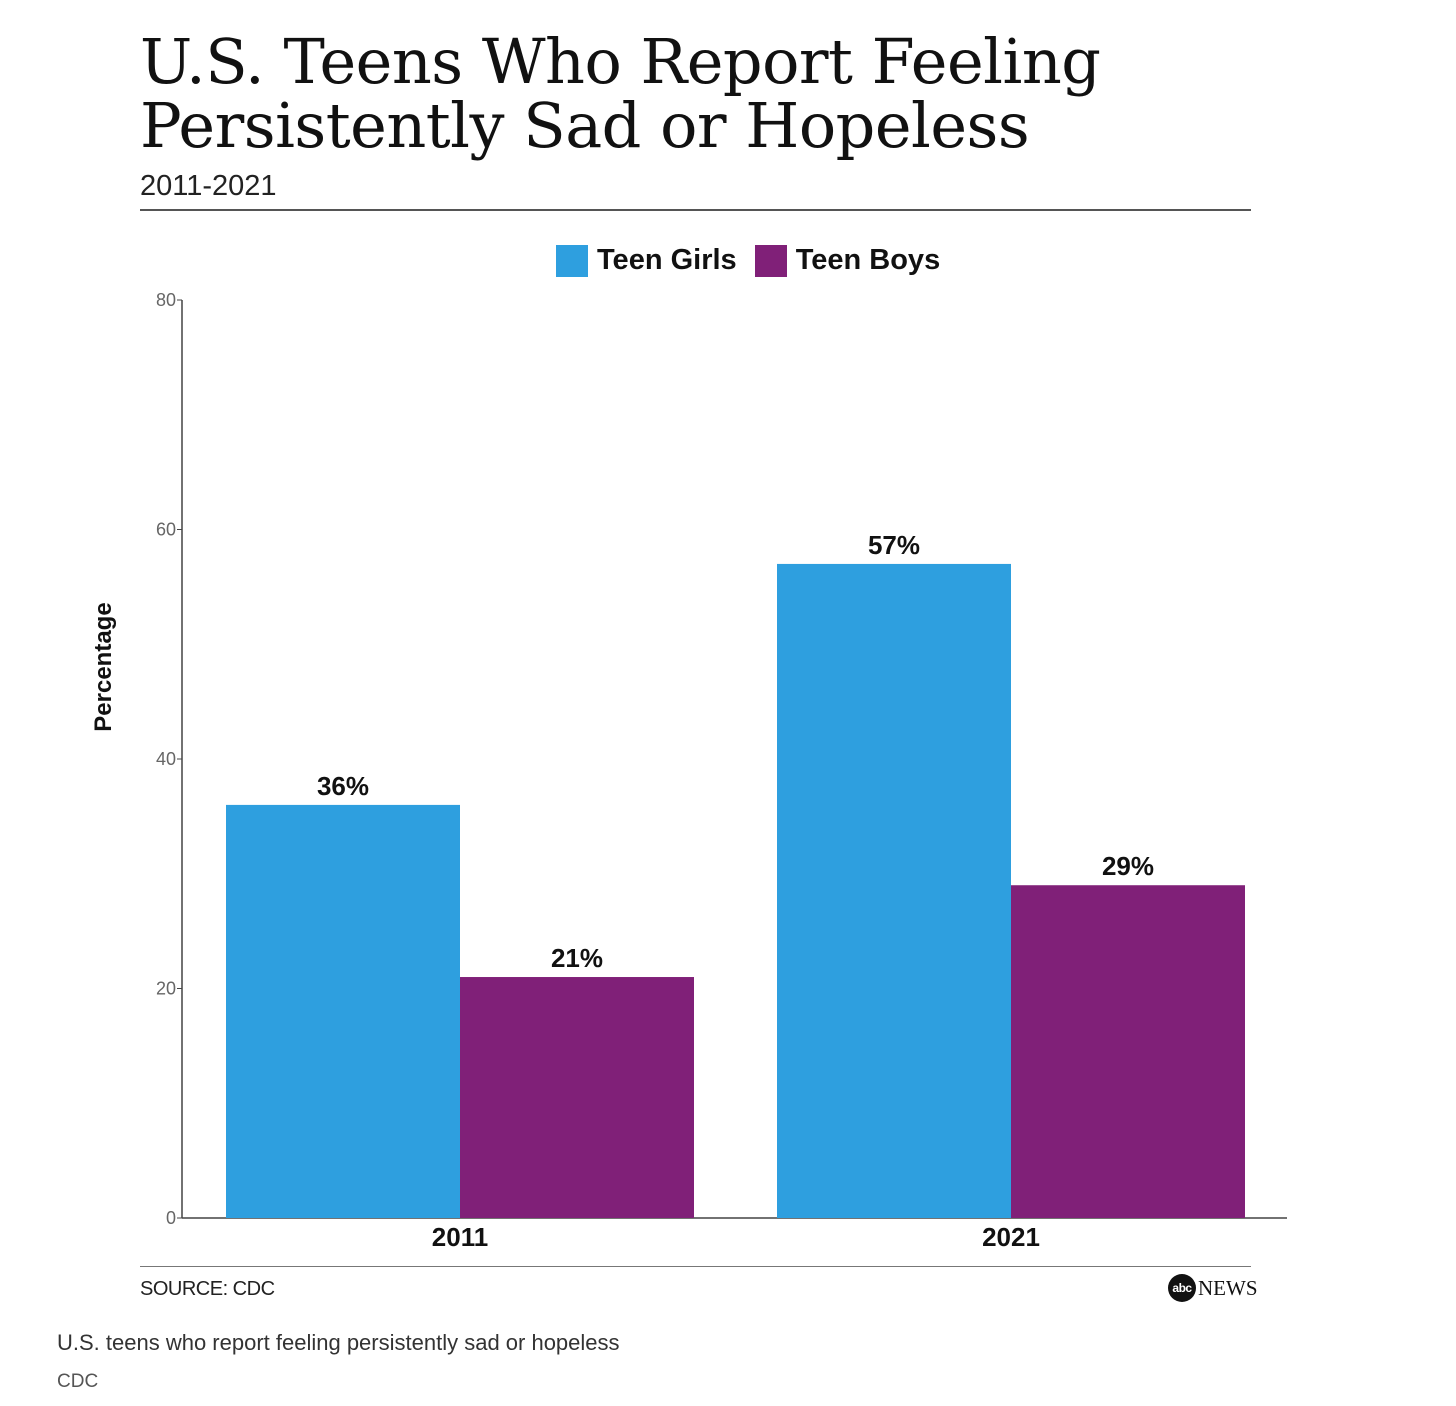 The height and width of the screenshot is (1406, 1456). What do you see at coordinates (166, 759) in the screenshot?
I see `y-tick-label: 40` at bounding box center [166, 759].